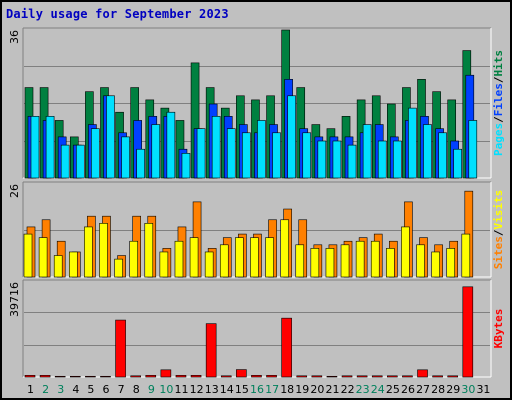 The width and height of the screenshot is (512, 400). I want to click on x-day-label: 6, so click(106, 389).